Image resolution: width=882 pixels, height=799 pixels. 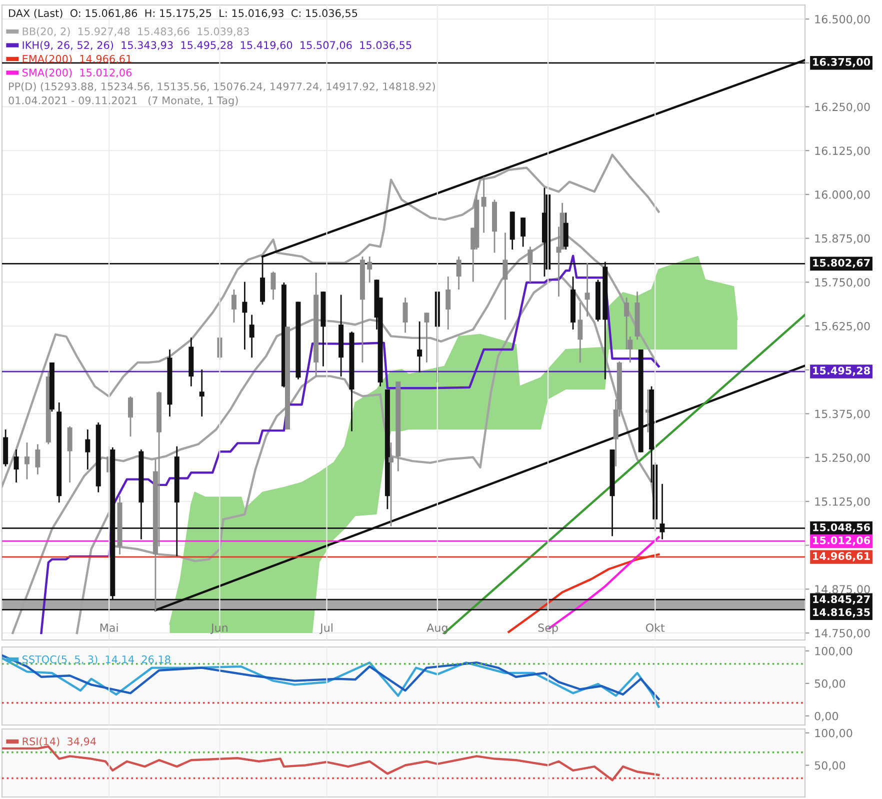 What do you see at coordinates (548, 629) in the screenshot?
I see `x-tick-label: Sep` at bounding box center [548, 629].